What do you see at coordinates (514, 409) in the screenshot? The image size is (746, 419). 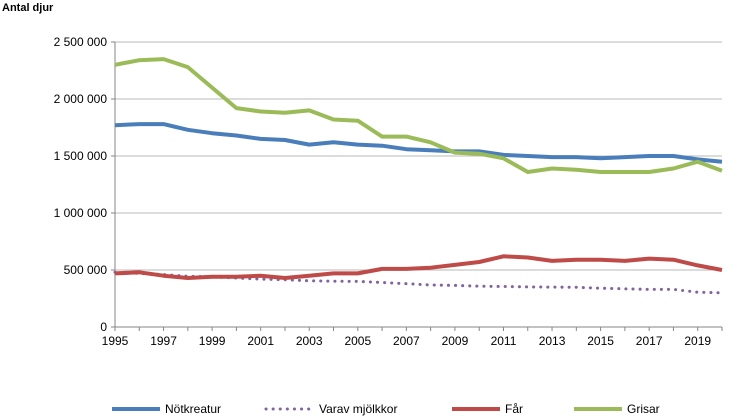 I see `legend-label: Får` at bounding box center [514, 409].